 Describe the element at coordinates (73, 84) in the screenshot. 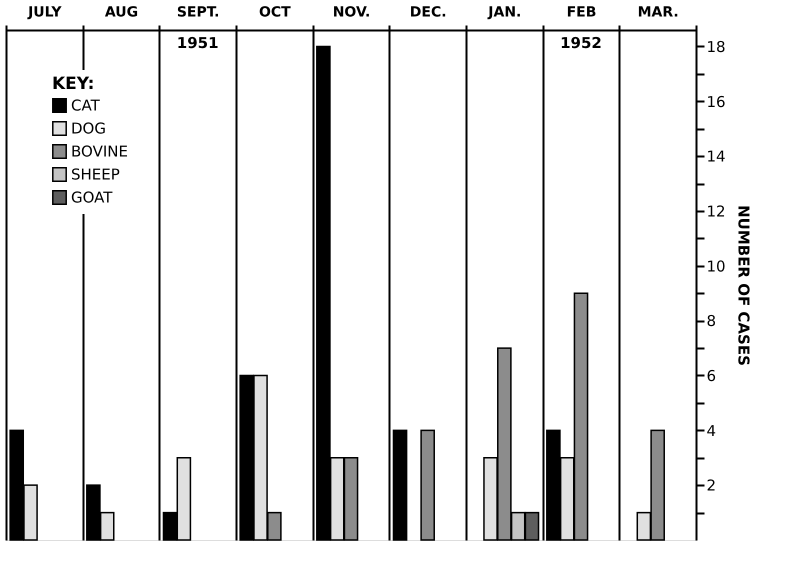

I see `legend-title: KEY:` at that location.